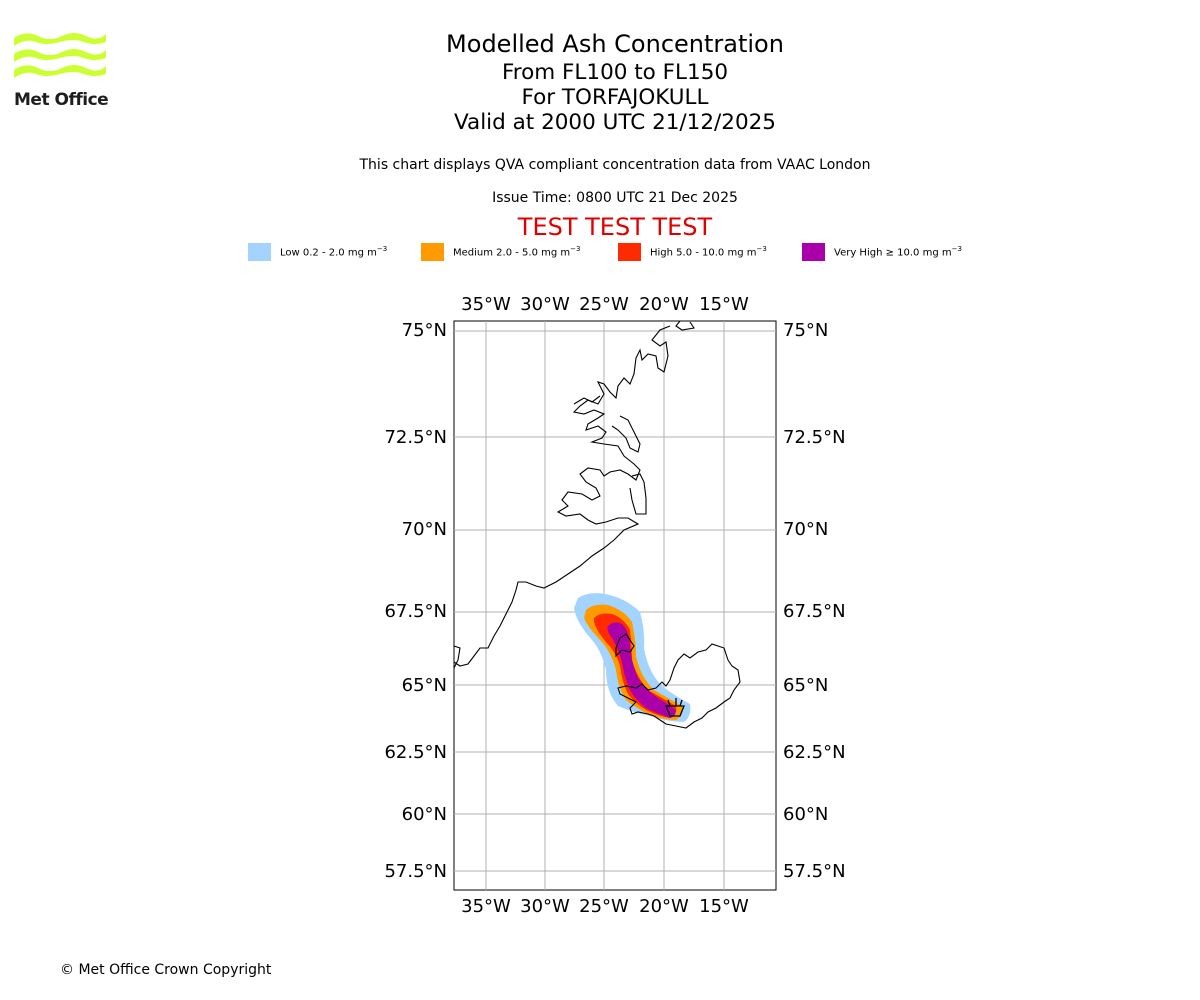 The image size is (1200, 1000). What do you see at coordinates (60, 55) in the screenshot?
I see `wave-logo-icon` at bounding box center [60, 55].